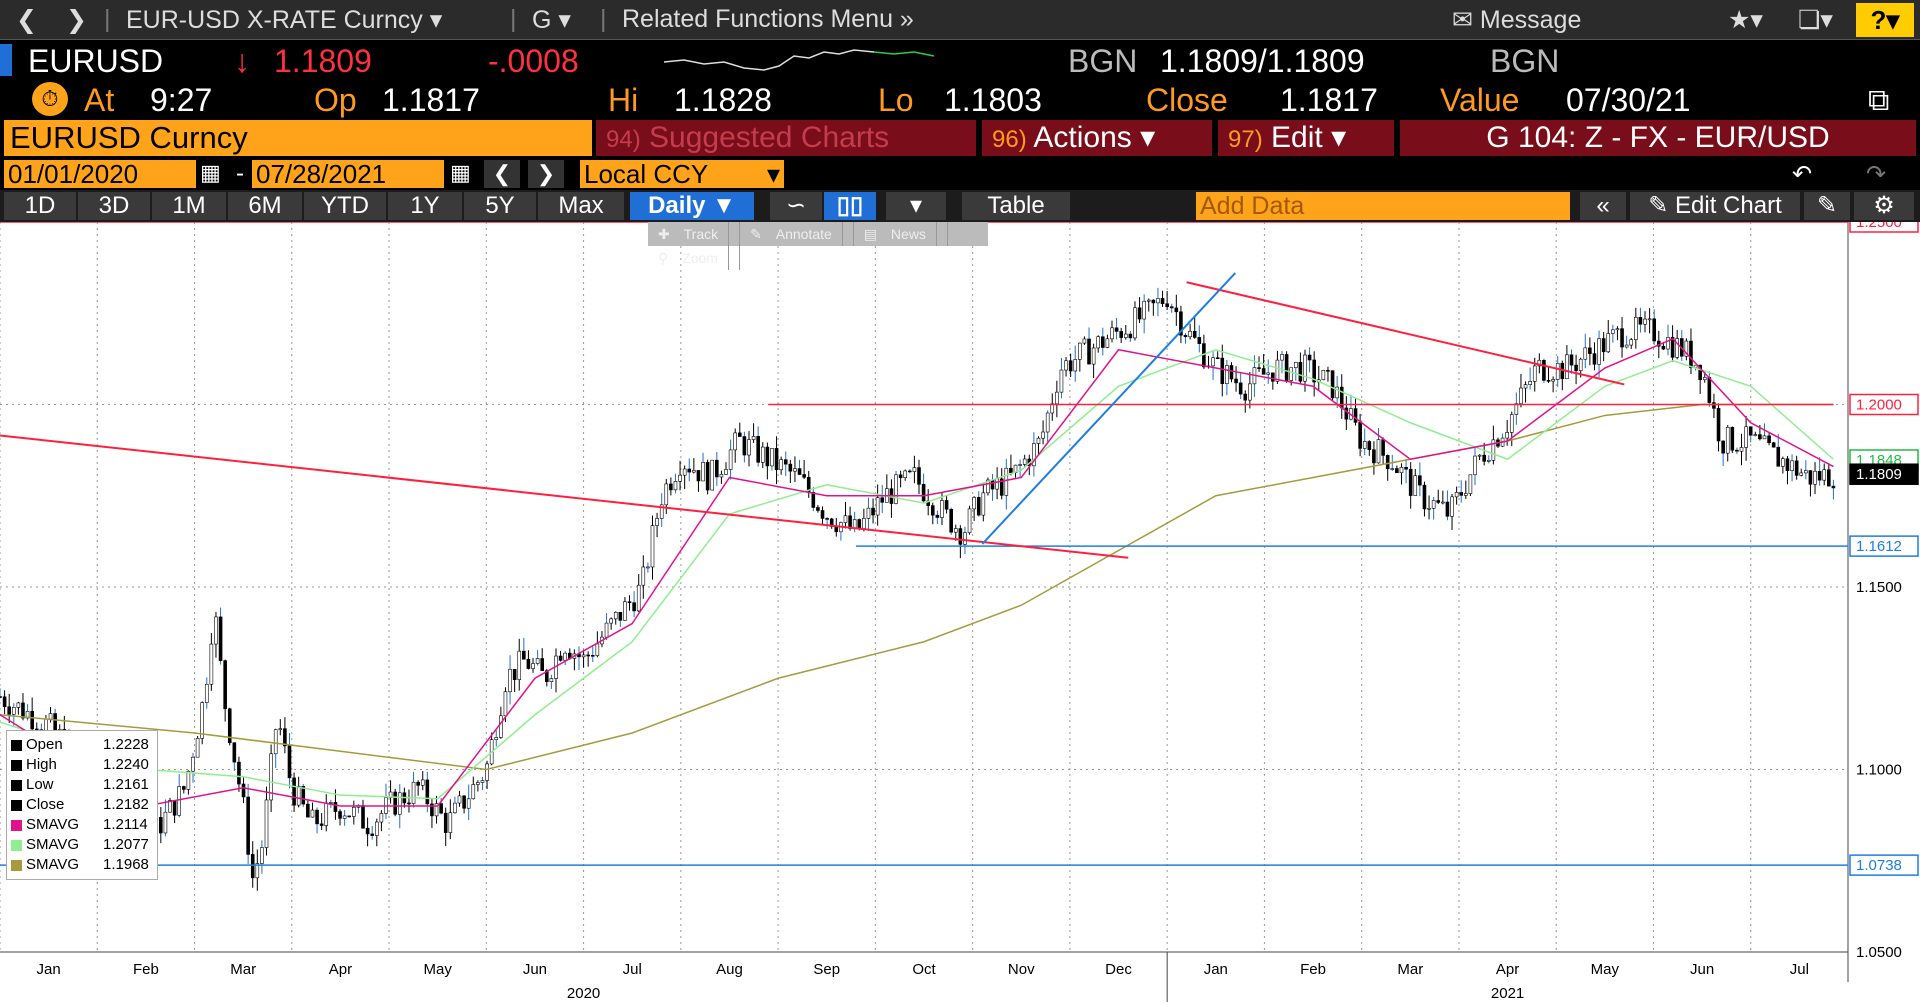  Describe the element at coordinates (348, 174) in the screenshot. I see `end-date-field: 07/28/2021` at that location.